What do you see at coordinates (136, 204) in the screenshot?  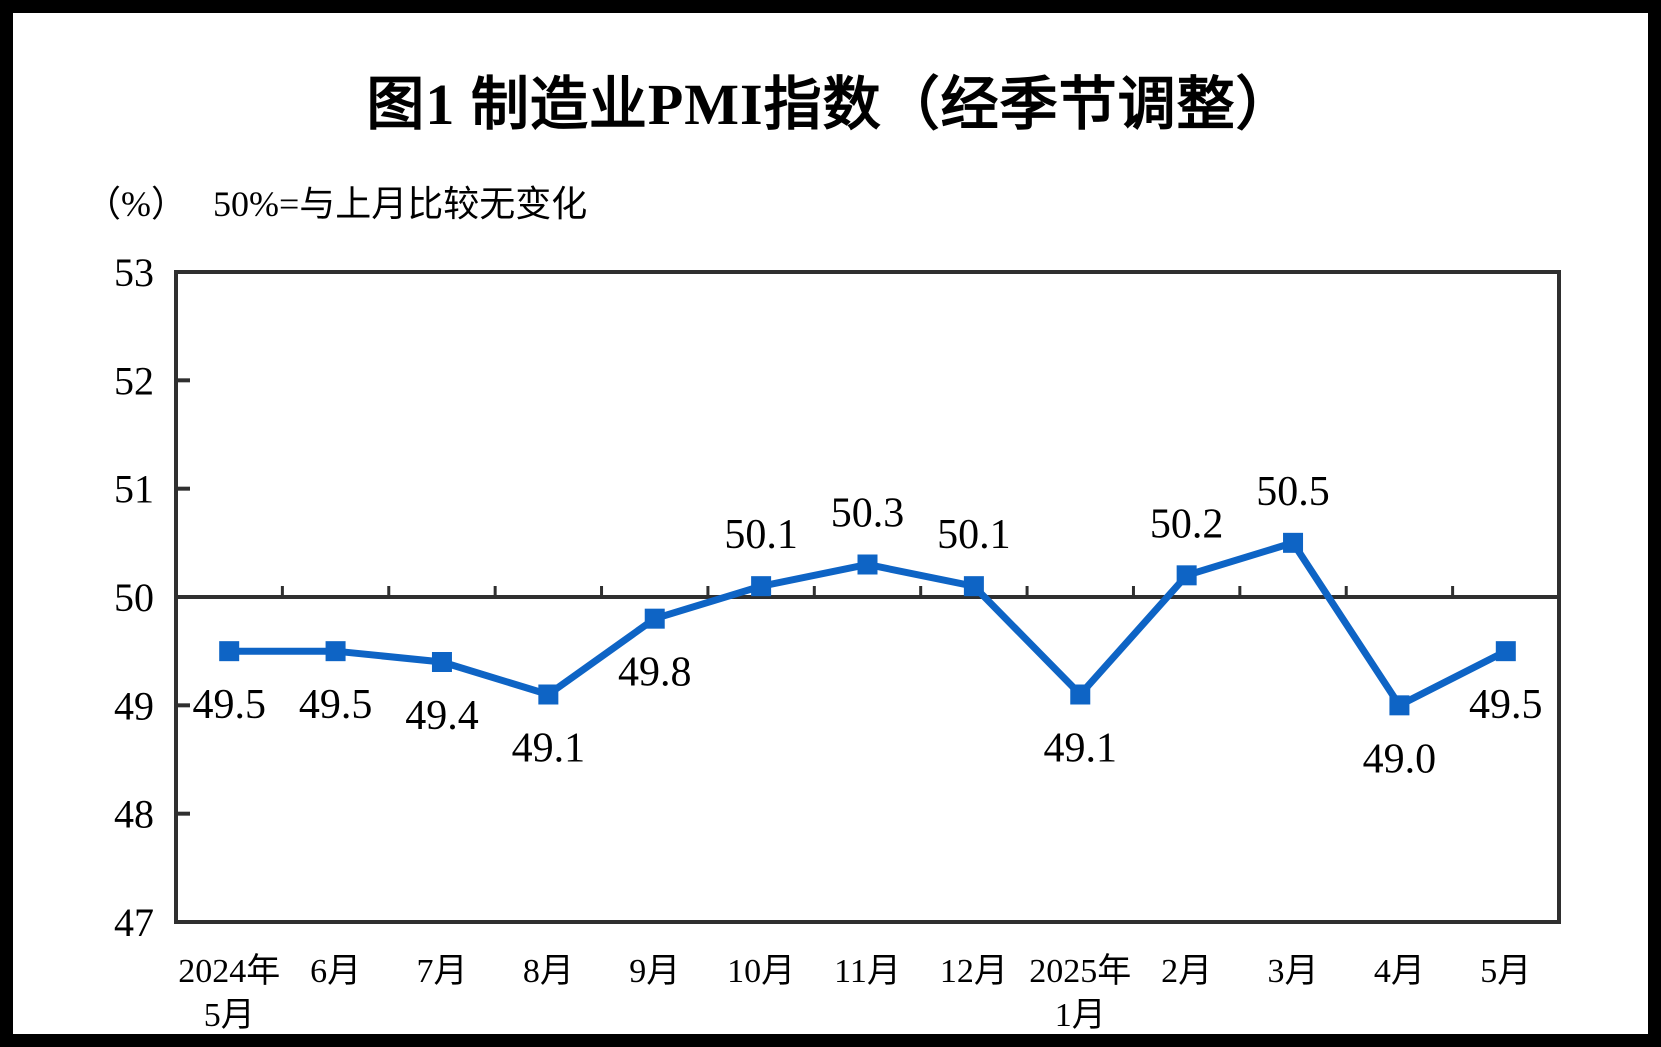 I see `y-axis-unit-label: （%）` at bounding box center [136, 204].